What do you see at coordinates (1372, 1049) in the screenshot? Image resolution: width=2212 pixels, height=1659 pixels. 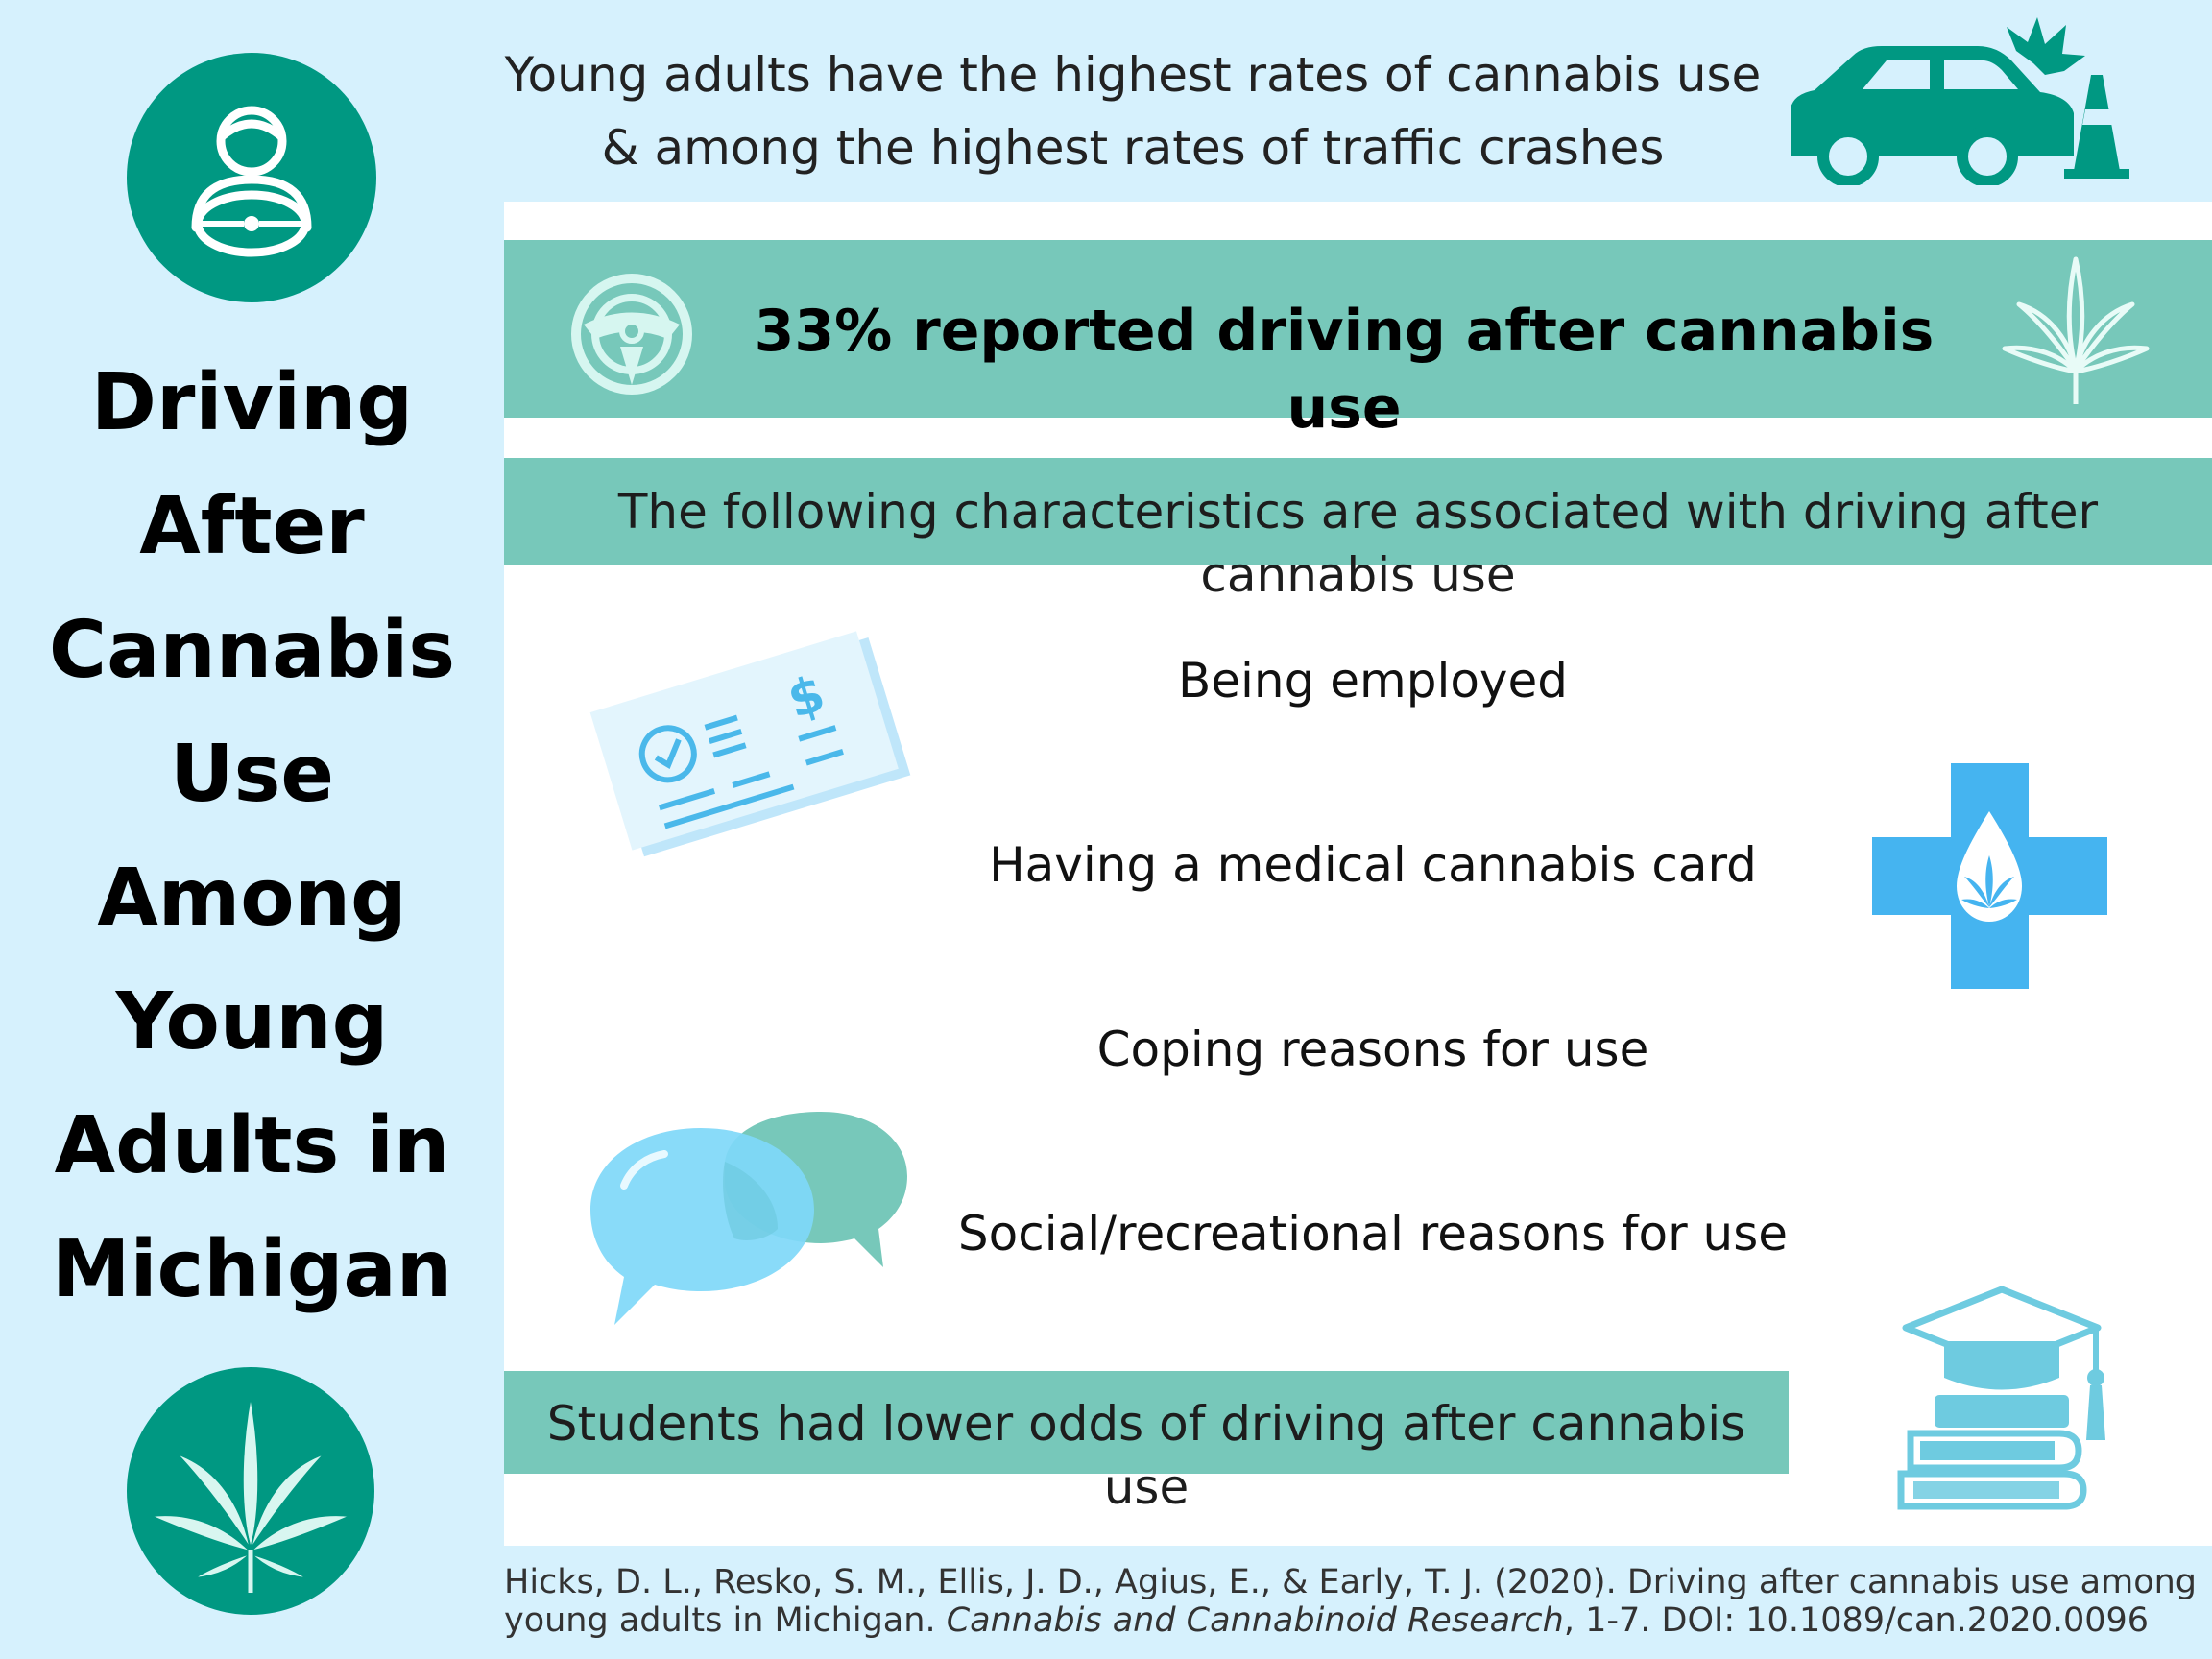 I see `list-item: Coping reasons for use` at bounding box center [1372, 1049].